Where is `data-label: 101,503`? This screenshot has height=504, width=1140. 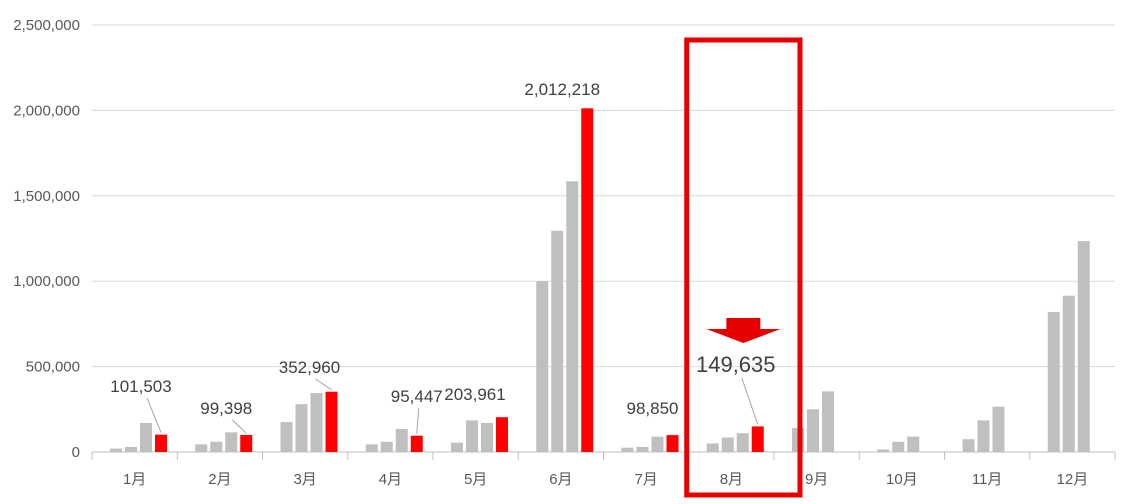
data-label: 101,503 is located at coordinates (140, 386).